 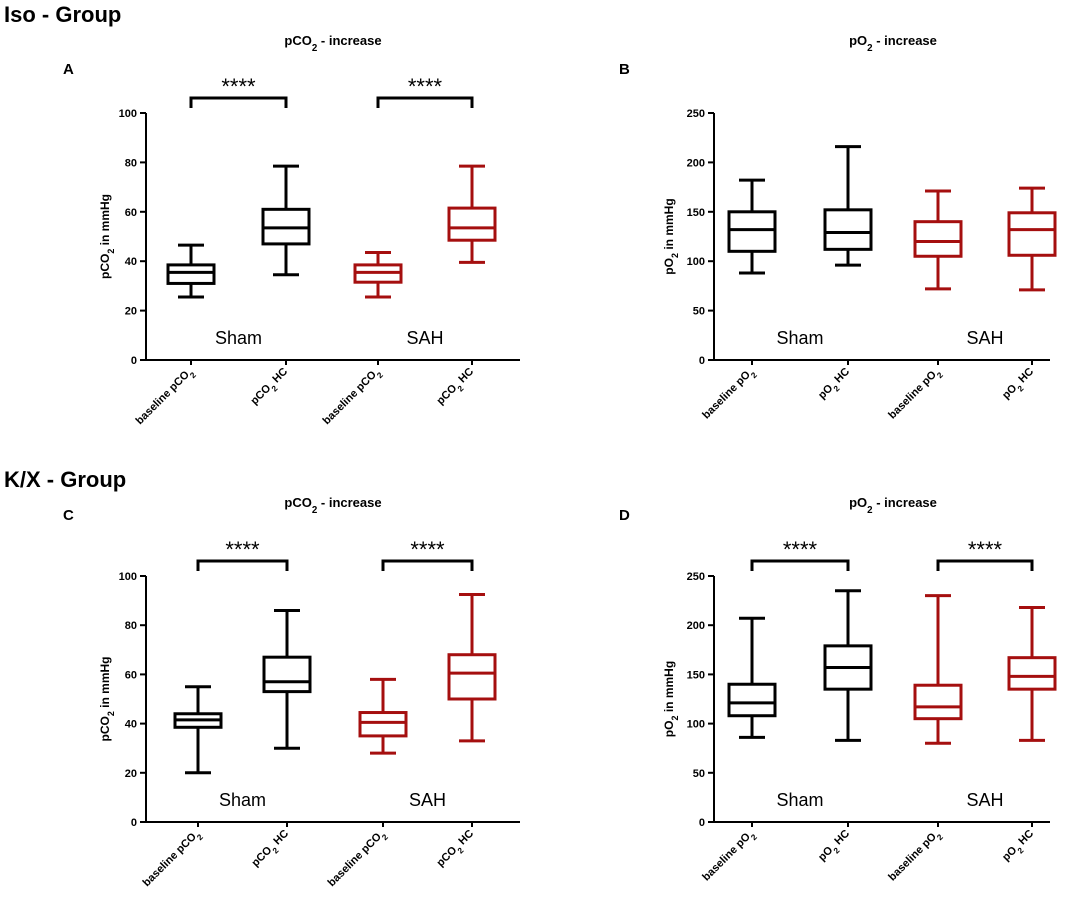 I want to click on panel-letter: B, so click(x=624, y=69).